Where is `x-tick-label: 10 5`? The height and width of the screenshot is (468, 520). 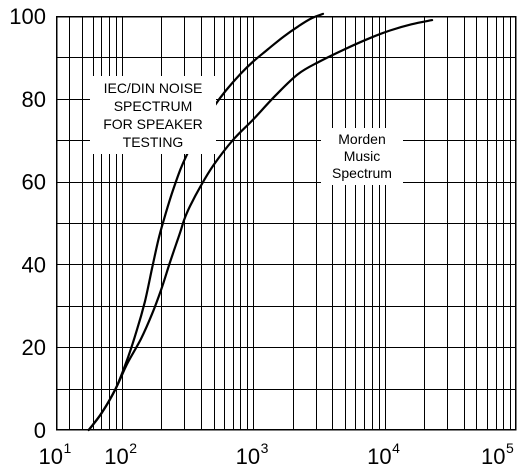 x-tick-label: 10 5 is located at coordinates (497, 454).